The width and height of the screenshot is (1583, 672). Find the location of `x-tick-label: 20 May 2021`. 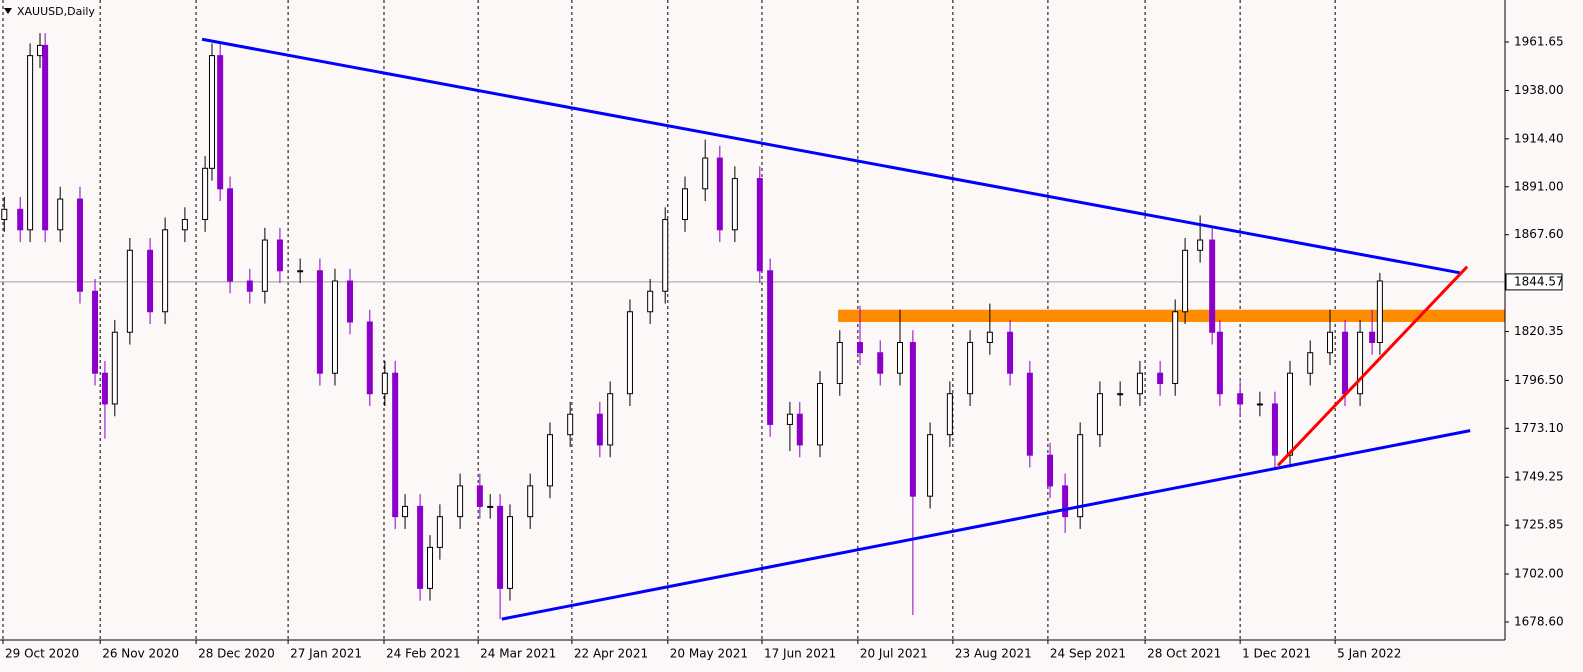

x-tick-label: 20 May 2021 is located at coordinates (709, 654).